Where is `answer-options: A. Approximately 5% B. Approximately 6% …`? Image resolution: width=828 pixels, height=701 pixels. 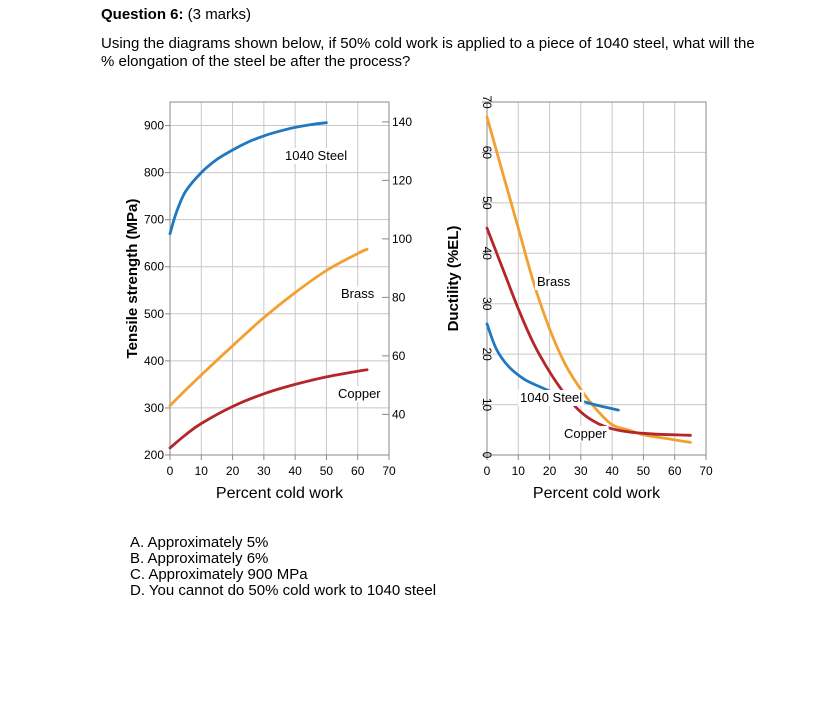
answer-options: A. Approximately 5% B. Approximately 6% … is located at coordinates (283, 567).